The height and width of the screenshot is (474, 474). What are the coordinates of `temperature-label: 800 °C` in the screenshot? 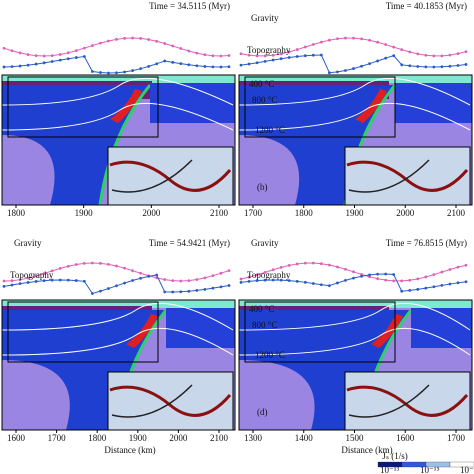 It's located at (264, 325).